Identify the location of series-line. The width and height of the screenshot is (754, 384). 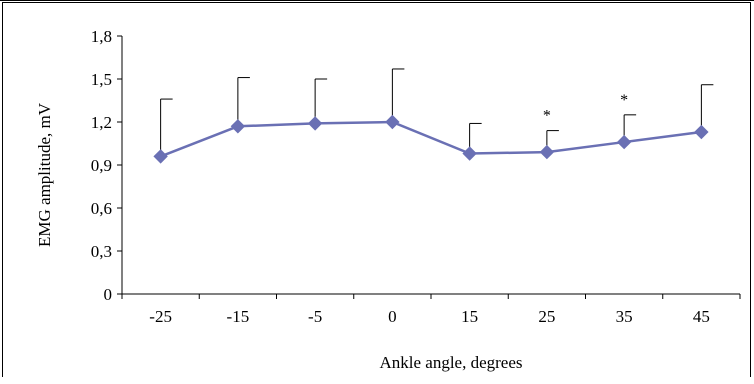
(431, 139).